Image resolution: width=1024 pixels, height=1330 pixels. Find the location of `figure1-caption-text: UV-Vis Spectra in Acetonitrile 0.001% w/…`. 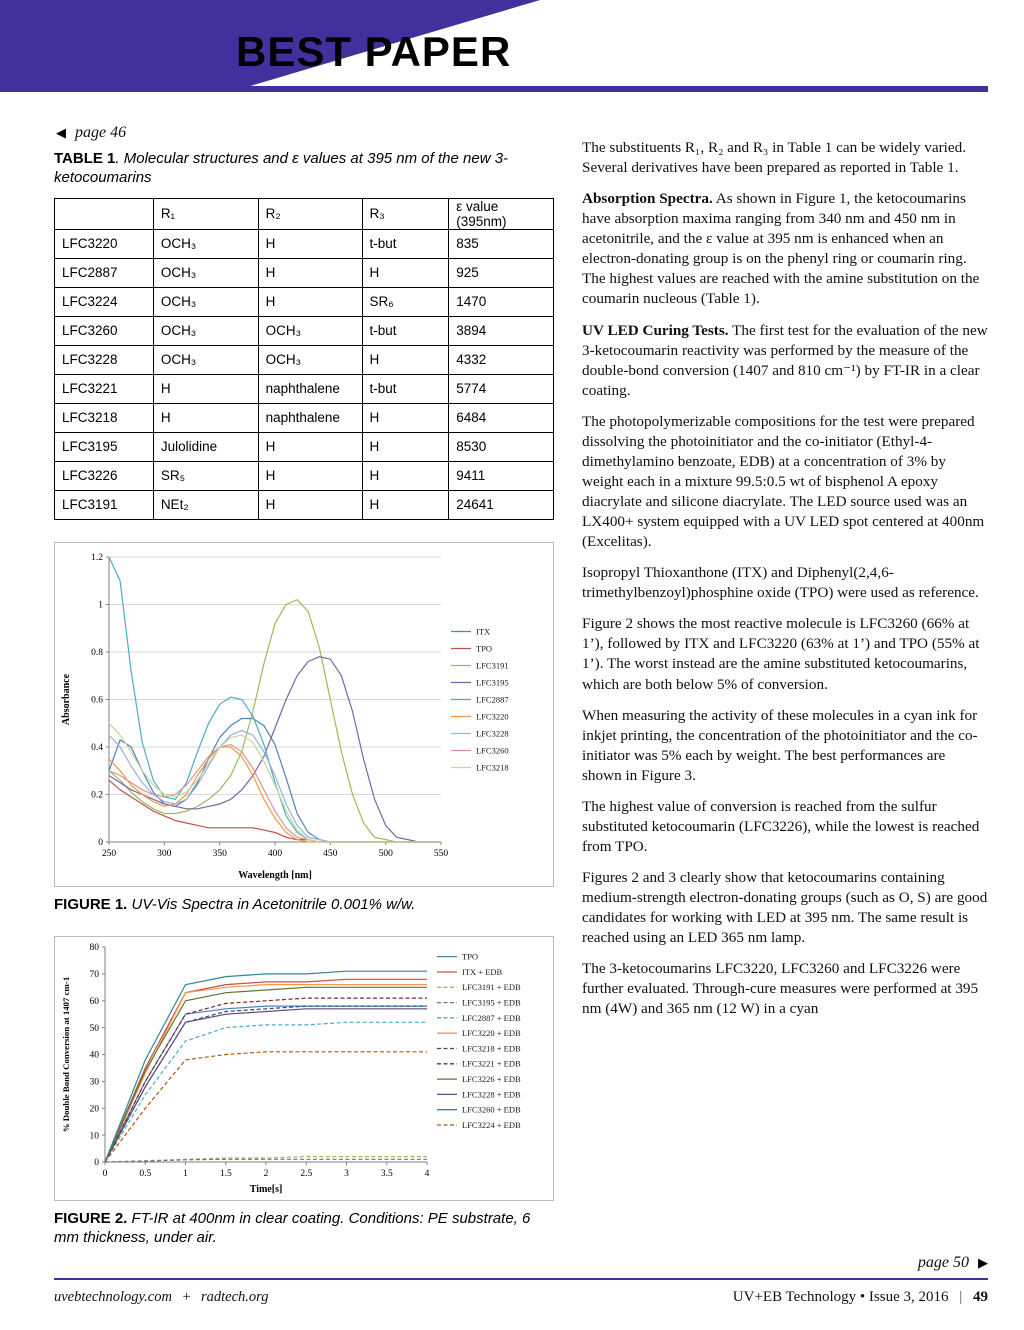

figure1-caption-text: UV-Vis Spectra in Acetonitrile 0.001% w/… is located at coordinates (271, 904).